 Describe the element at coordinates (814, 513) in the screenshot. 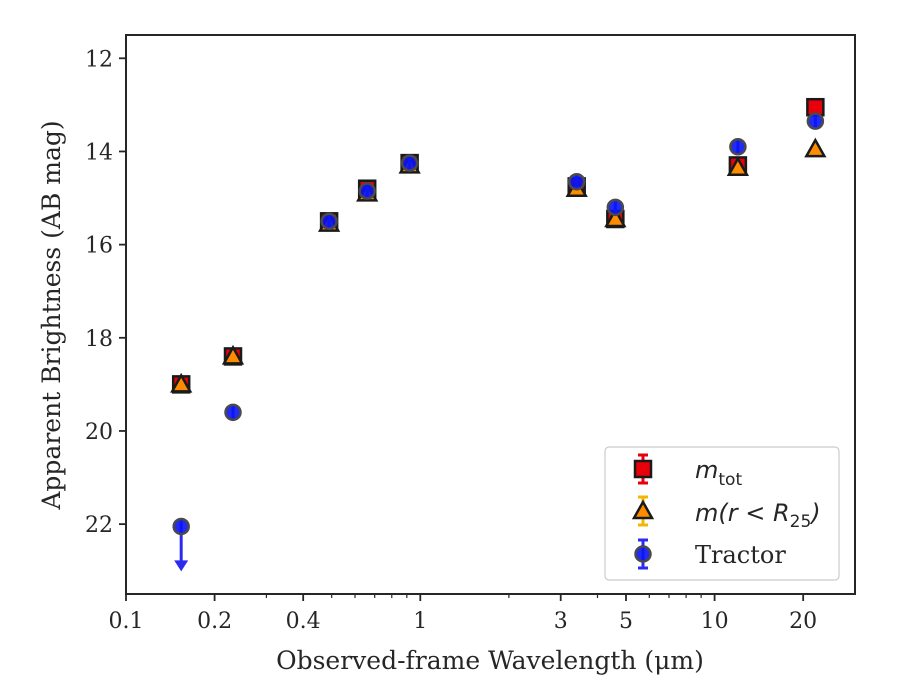

I see `legend-mr25-tail: )` at that location.